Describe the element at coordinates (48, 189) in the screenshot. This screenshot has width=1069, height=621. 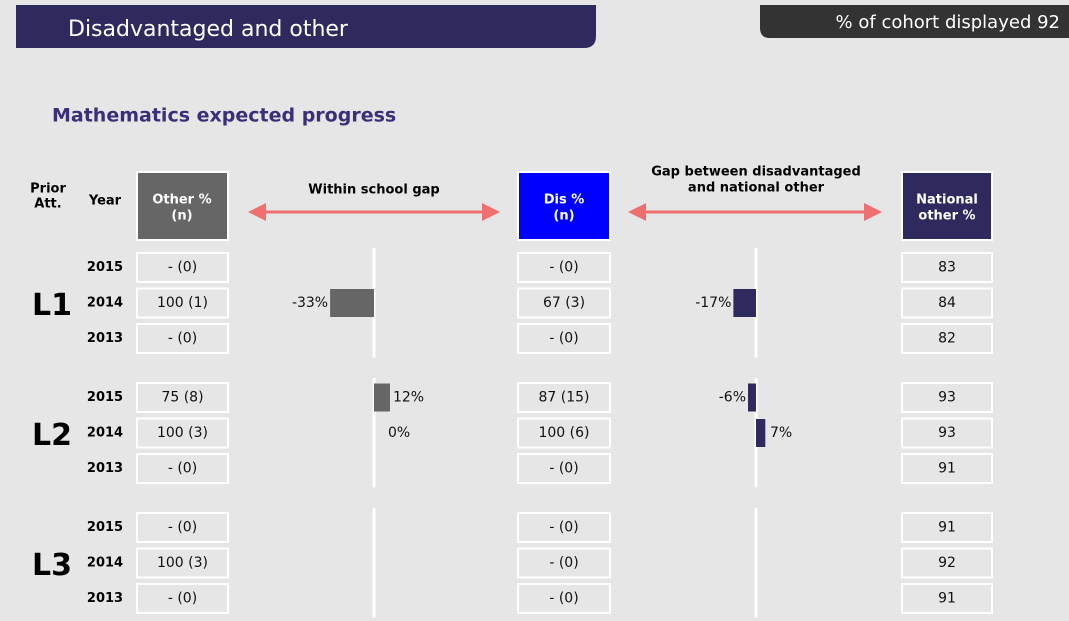
I see `prior-header: Prior` at that location.